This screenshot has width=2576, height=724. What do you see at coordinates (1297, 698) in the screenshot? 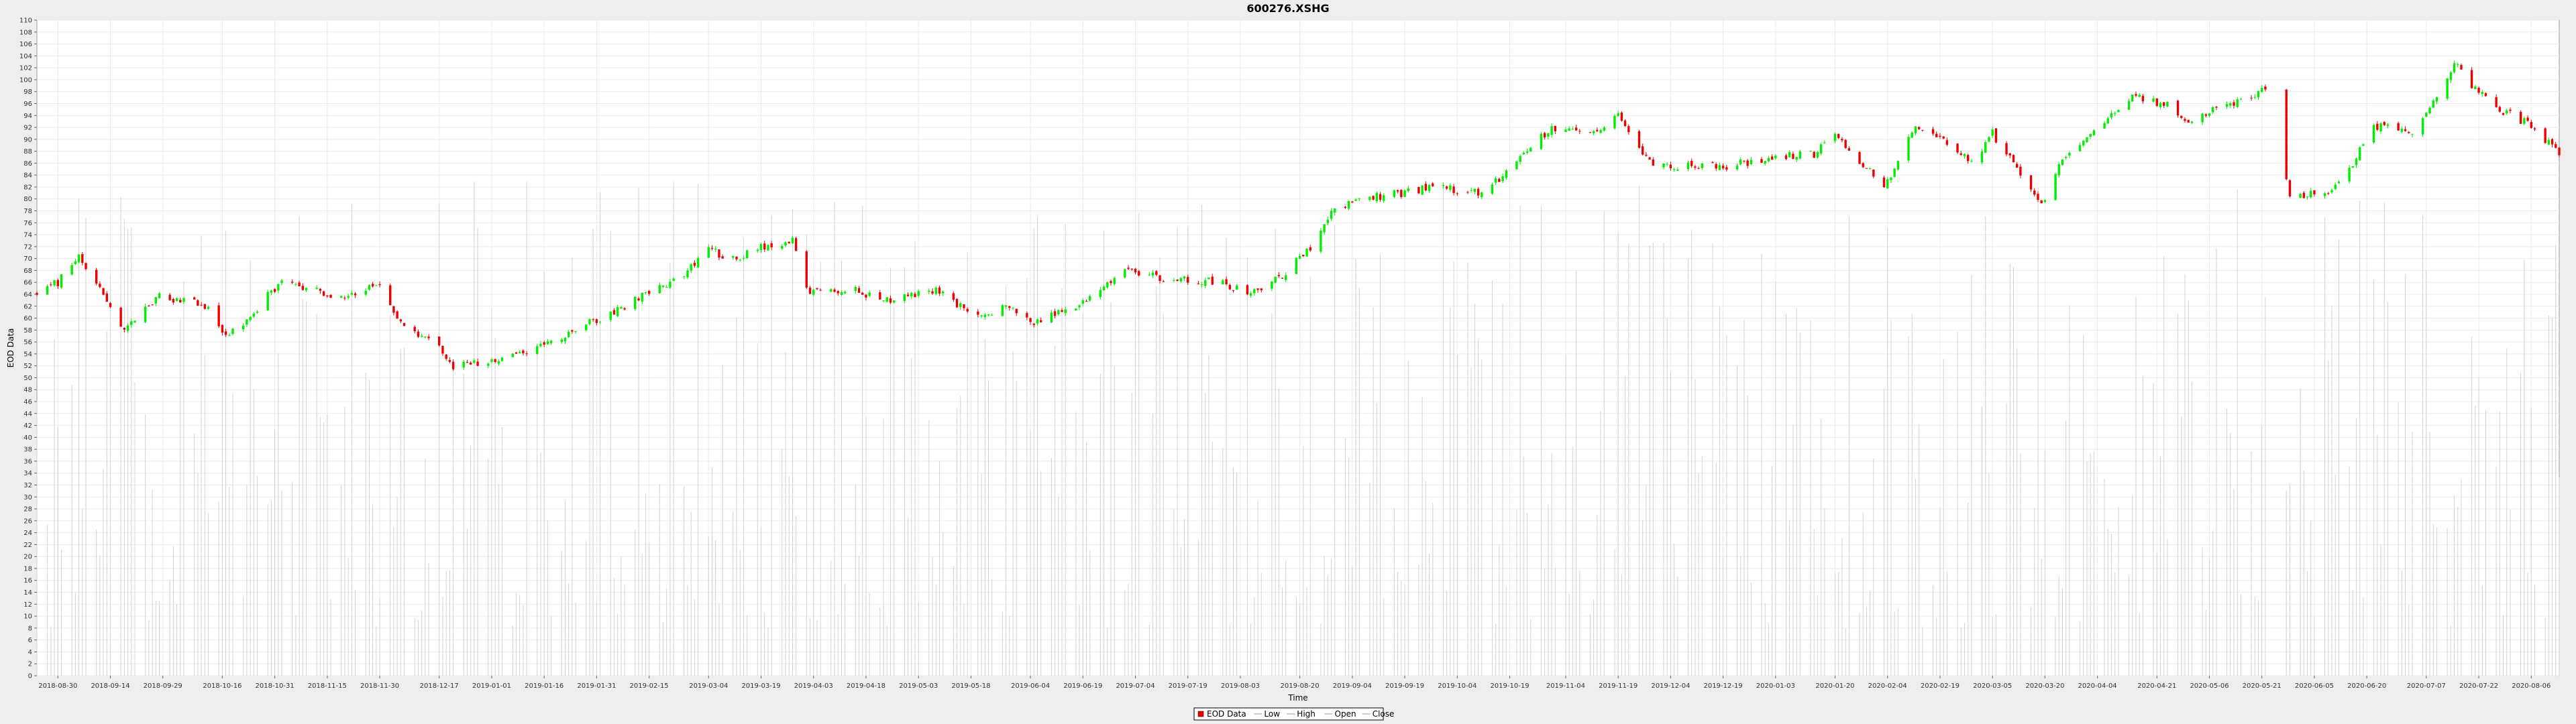
I see `x-axis-label: Time` at bounding box center [1297, 698].